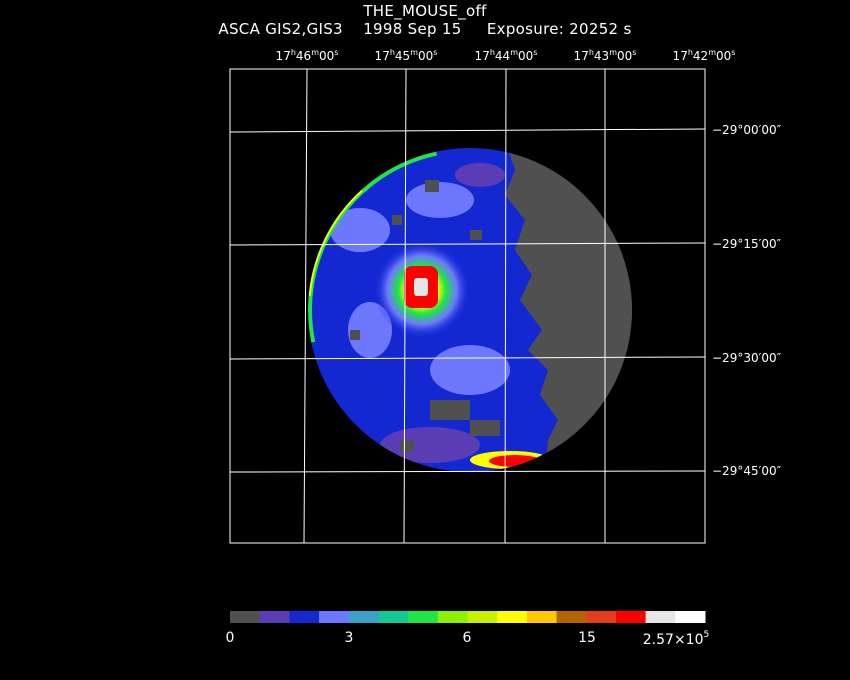  What do you see at coordinates (676, 639) in the screenshot?
I see `colorbar-label-max: 2.57×105` at bounding box center [676, 639].